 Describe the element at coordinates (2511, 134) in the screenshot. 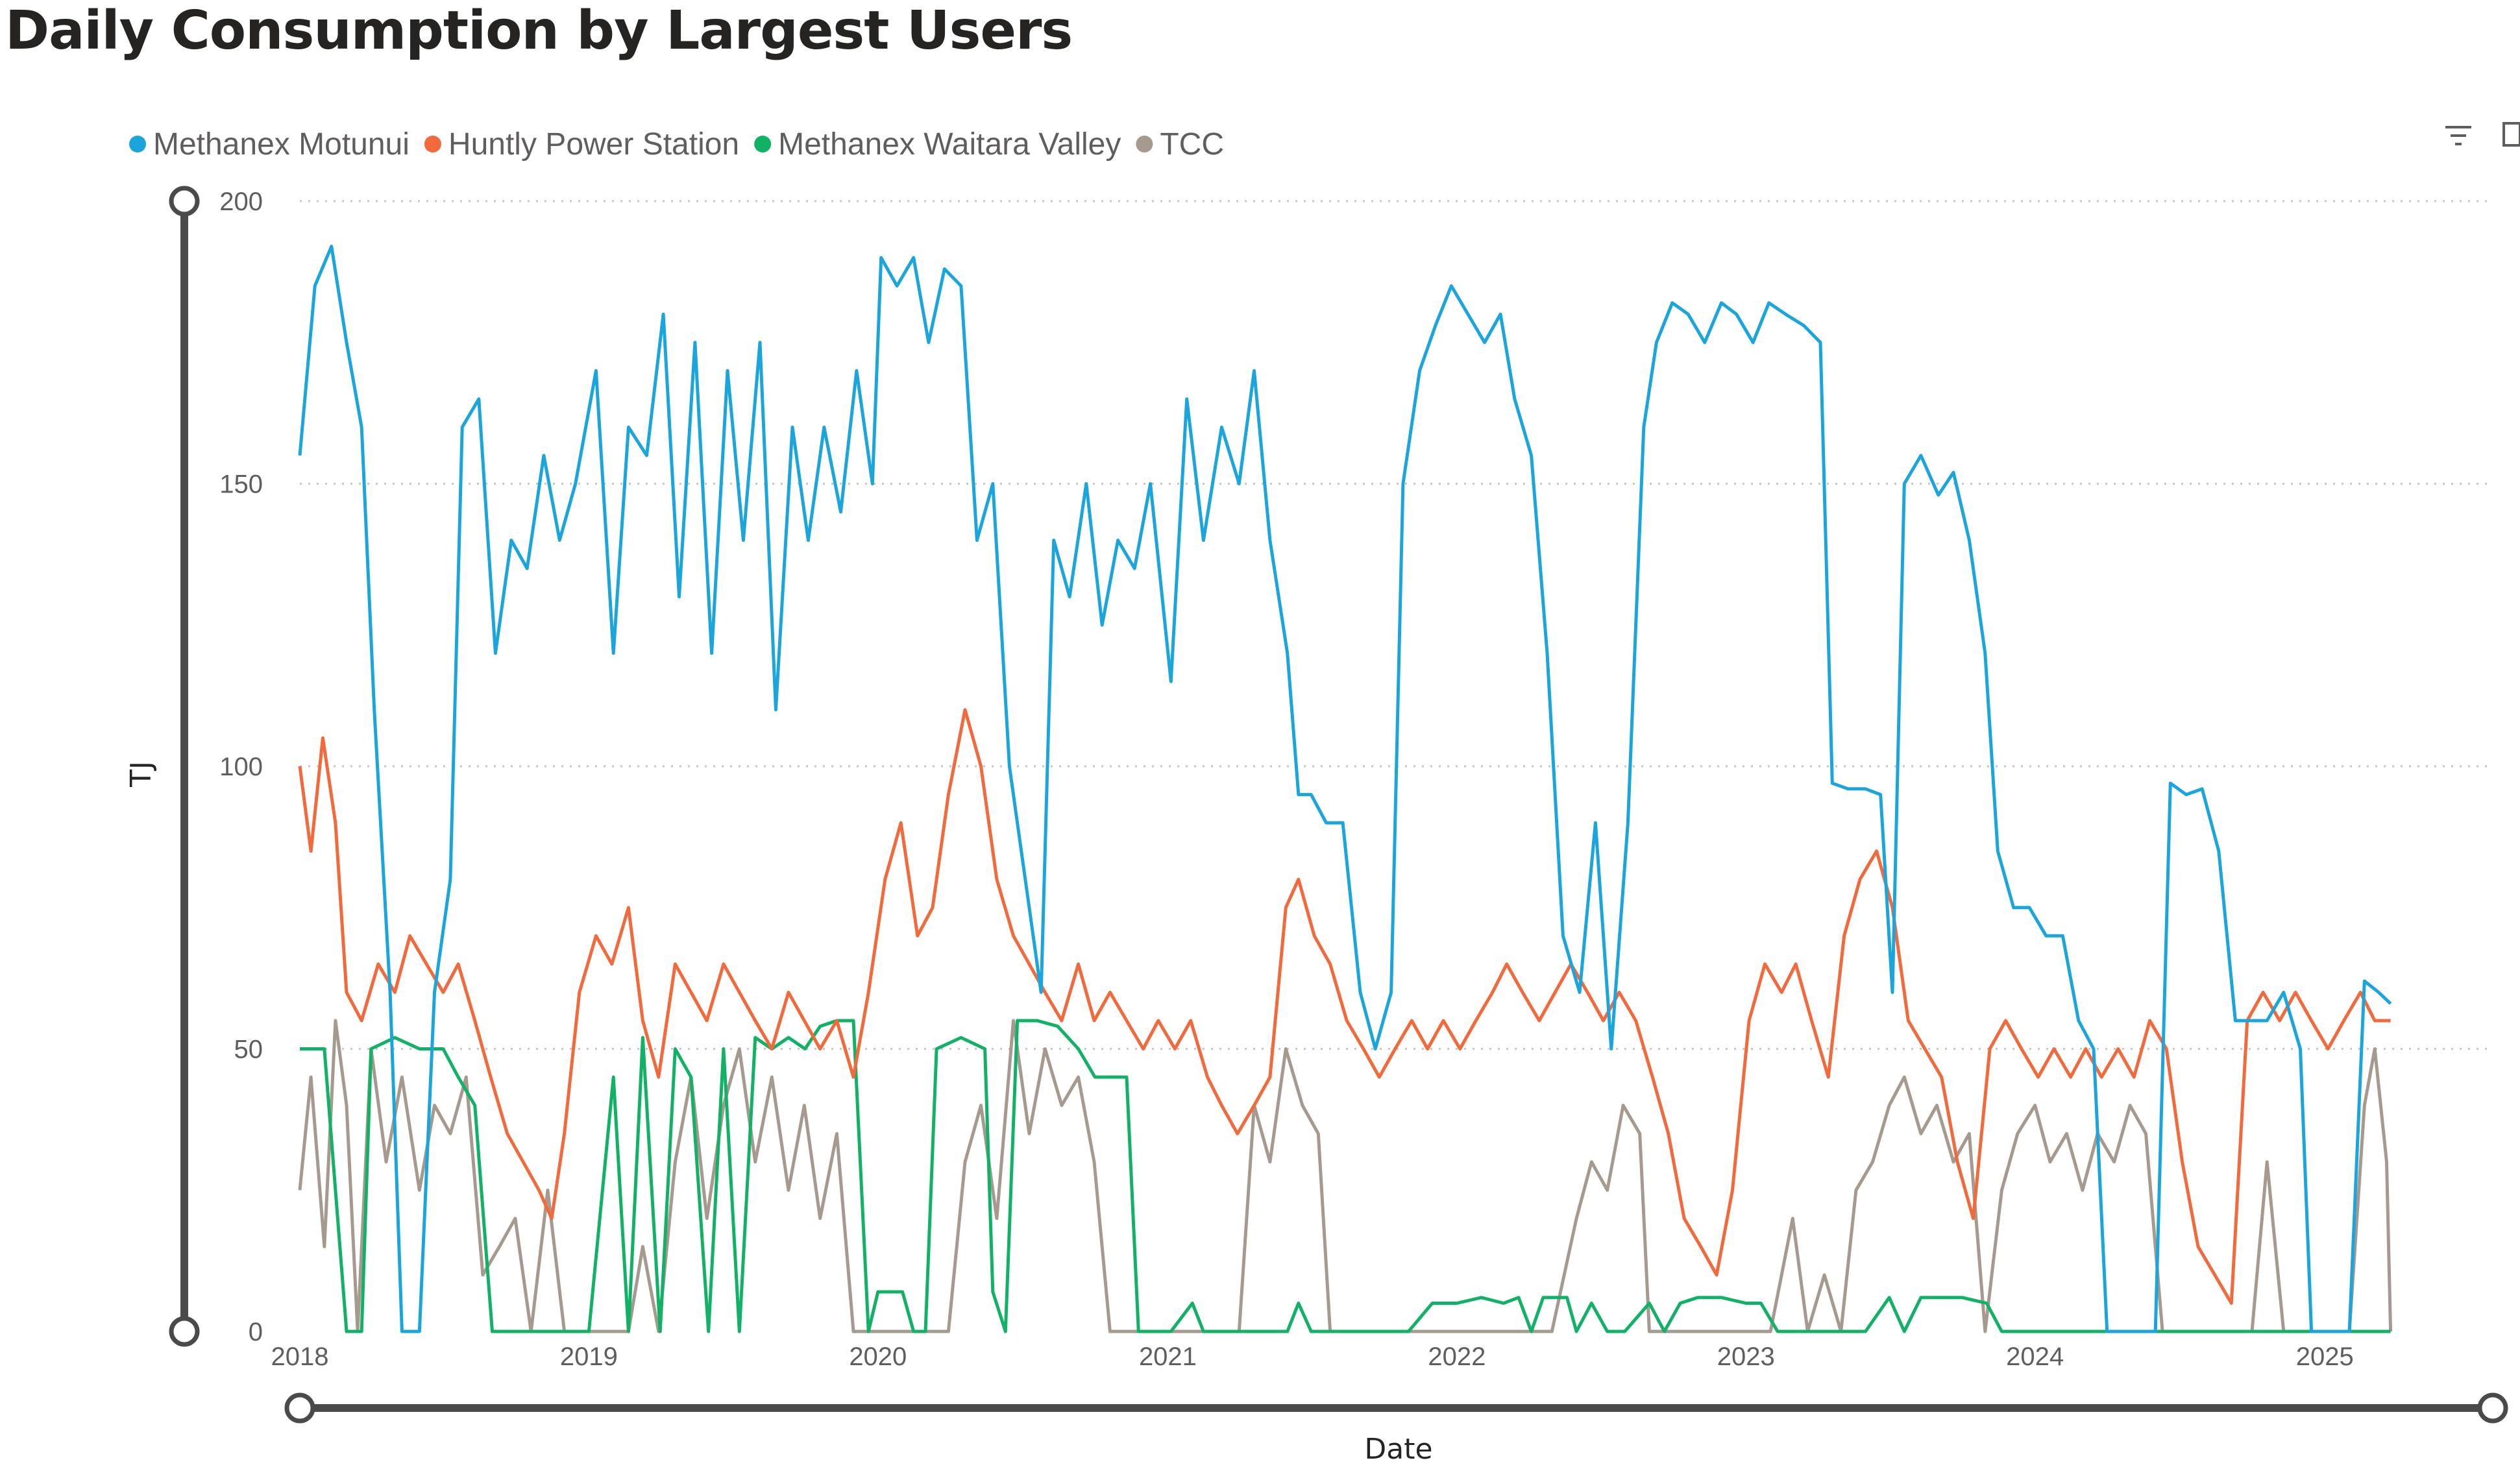

I see `focus-mode-icon` at that location.